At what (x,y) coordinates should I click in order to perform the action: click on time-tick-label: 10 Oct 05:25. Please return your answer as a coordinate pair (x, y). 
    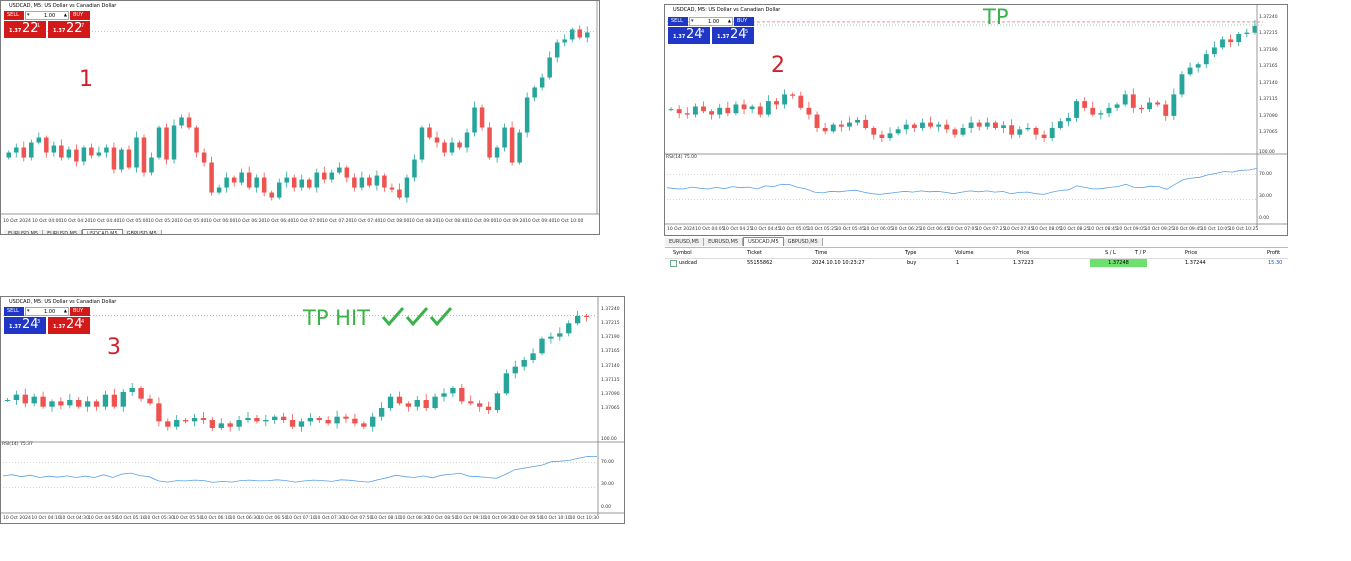
    Looking at the image, I should click on (822, 229).